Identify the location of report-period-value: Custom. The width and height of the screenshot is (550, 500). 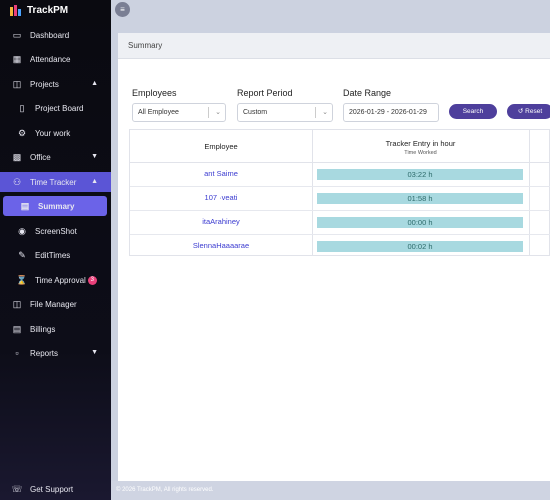
(255, 112).